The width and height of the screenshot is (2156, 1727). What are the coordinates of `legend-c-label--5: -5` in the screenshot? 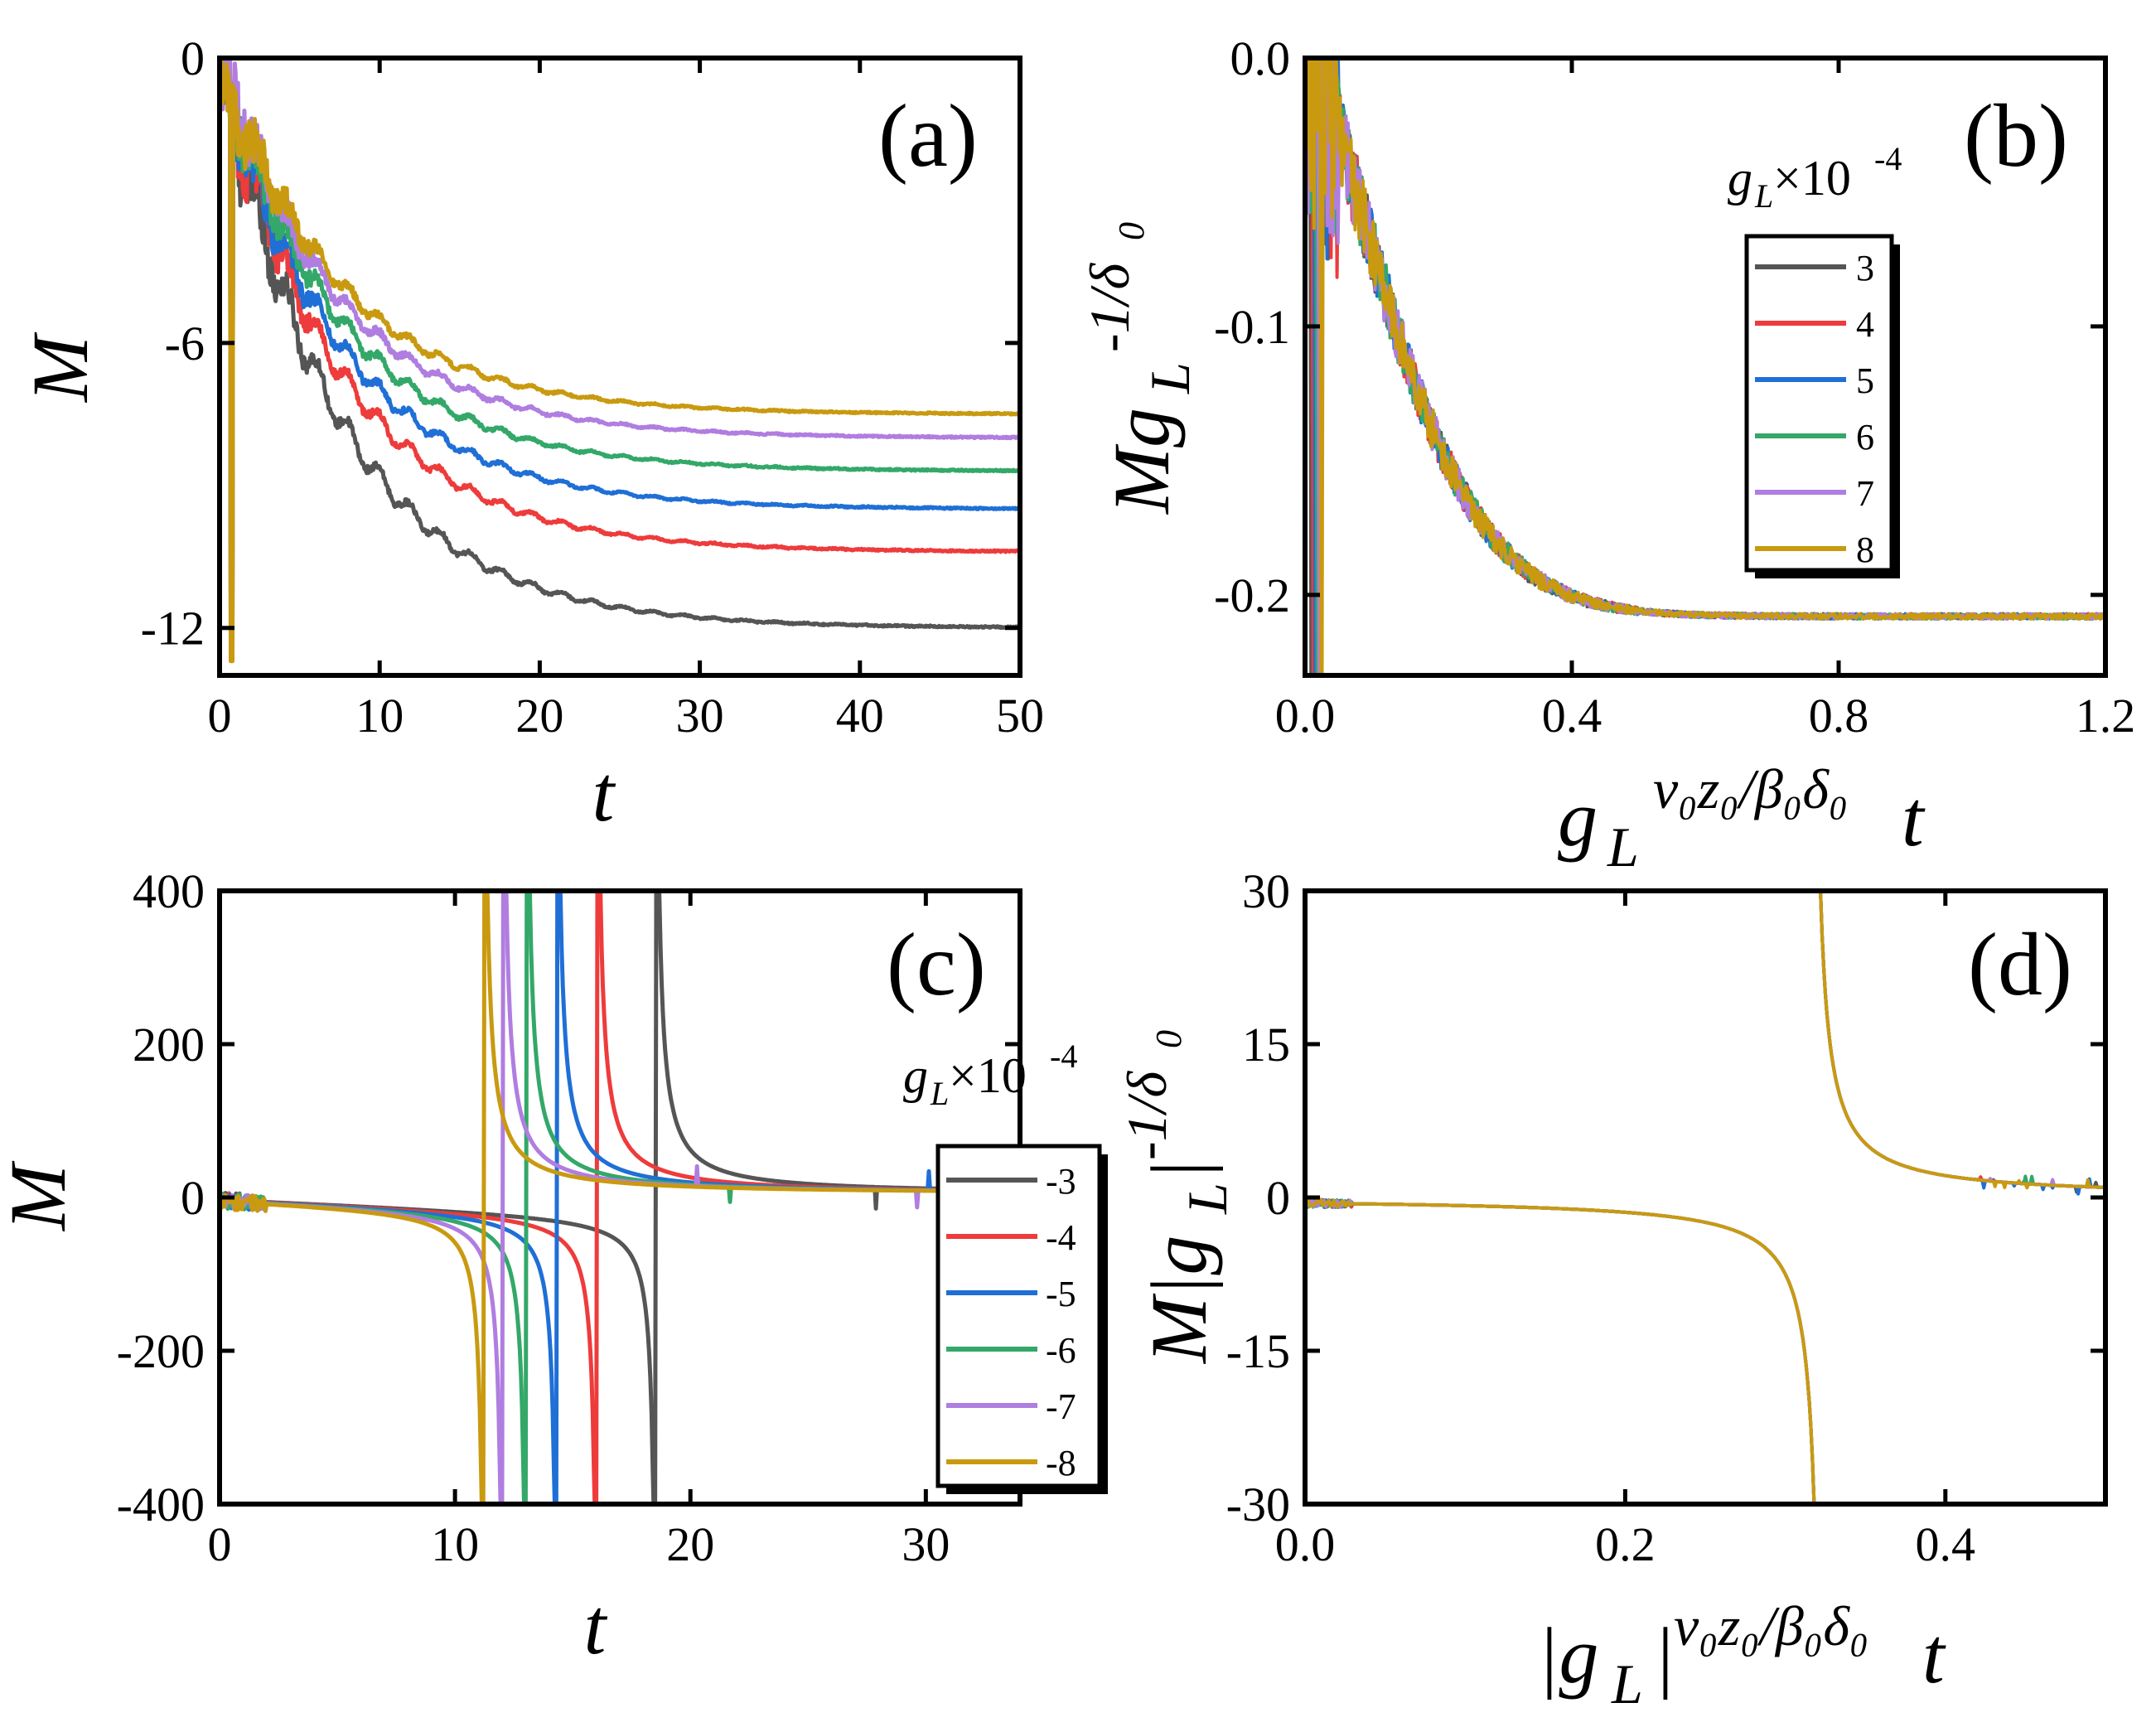 It's located at (1061, 1294).